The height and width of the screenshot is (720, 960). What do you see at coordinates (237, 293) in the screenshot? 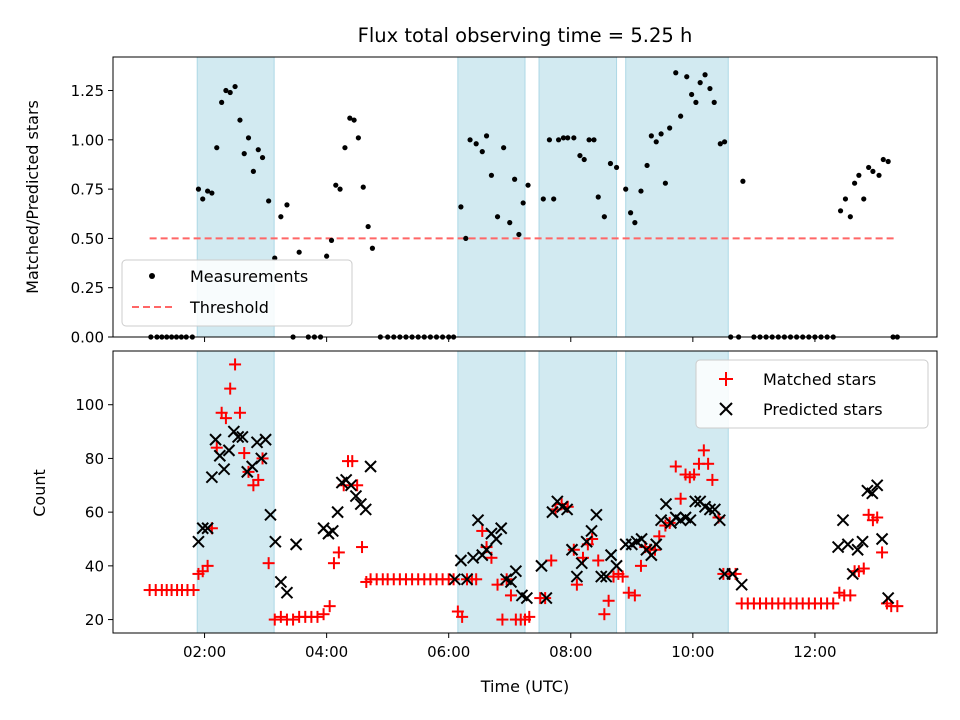
I see `ratio-legend-box` at bounding box center [237, 293].